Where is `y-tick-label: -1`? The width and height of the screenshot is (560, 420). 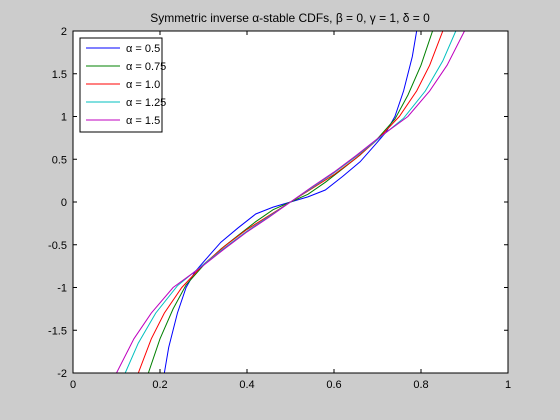 y-tick-label: -1 is located at coordinates (62, 289).